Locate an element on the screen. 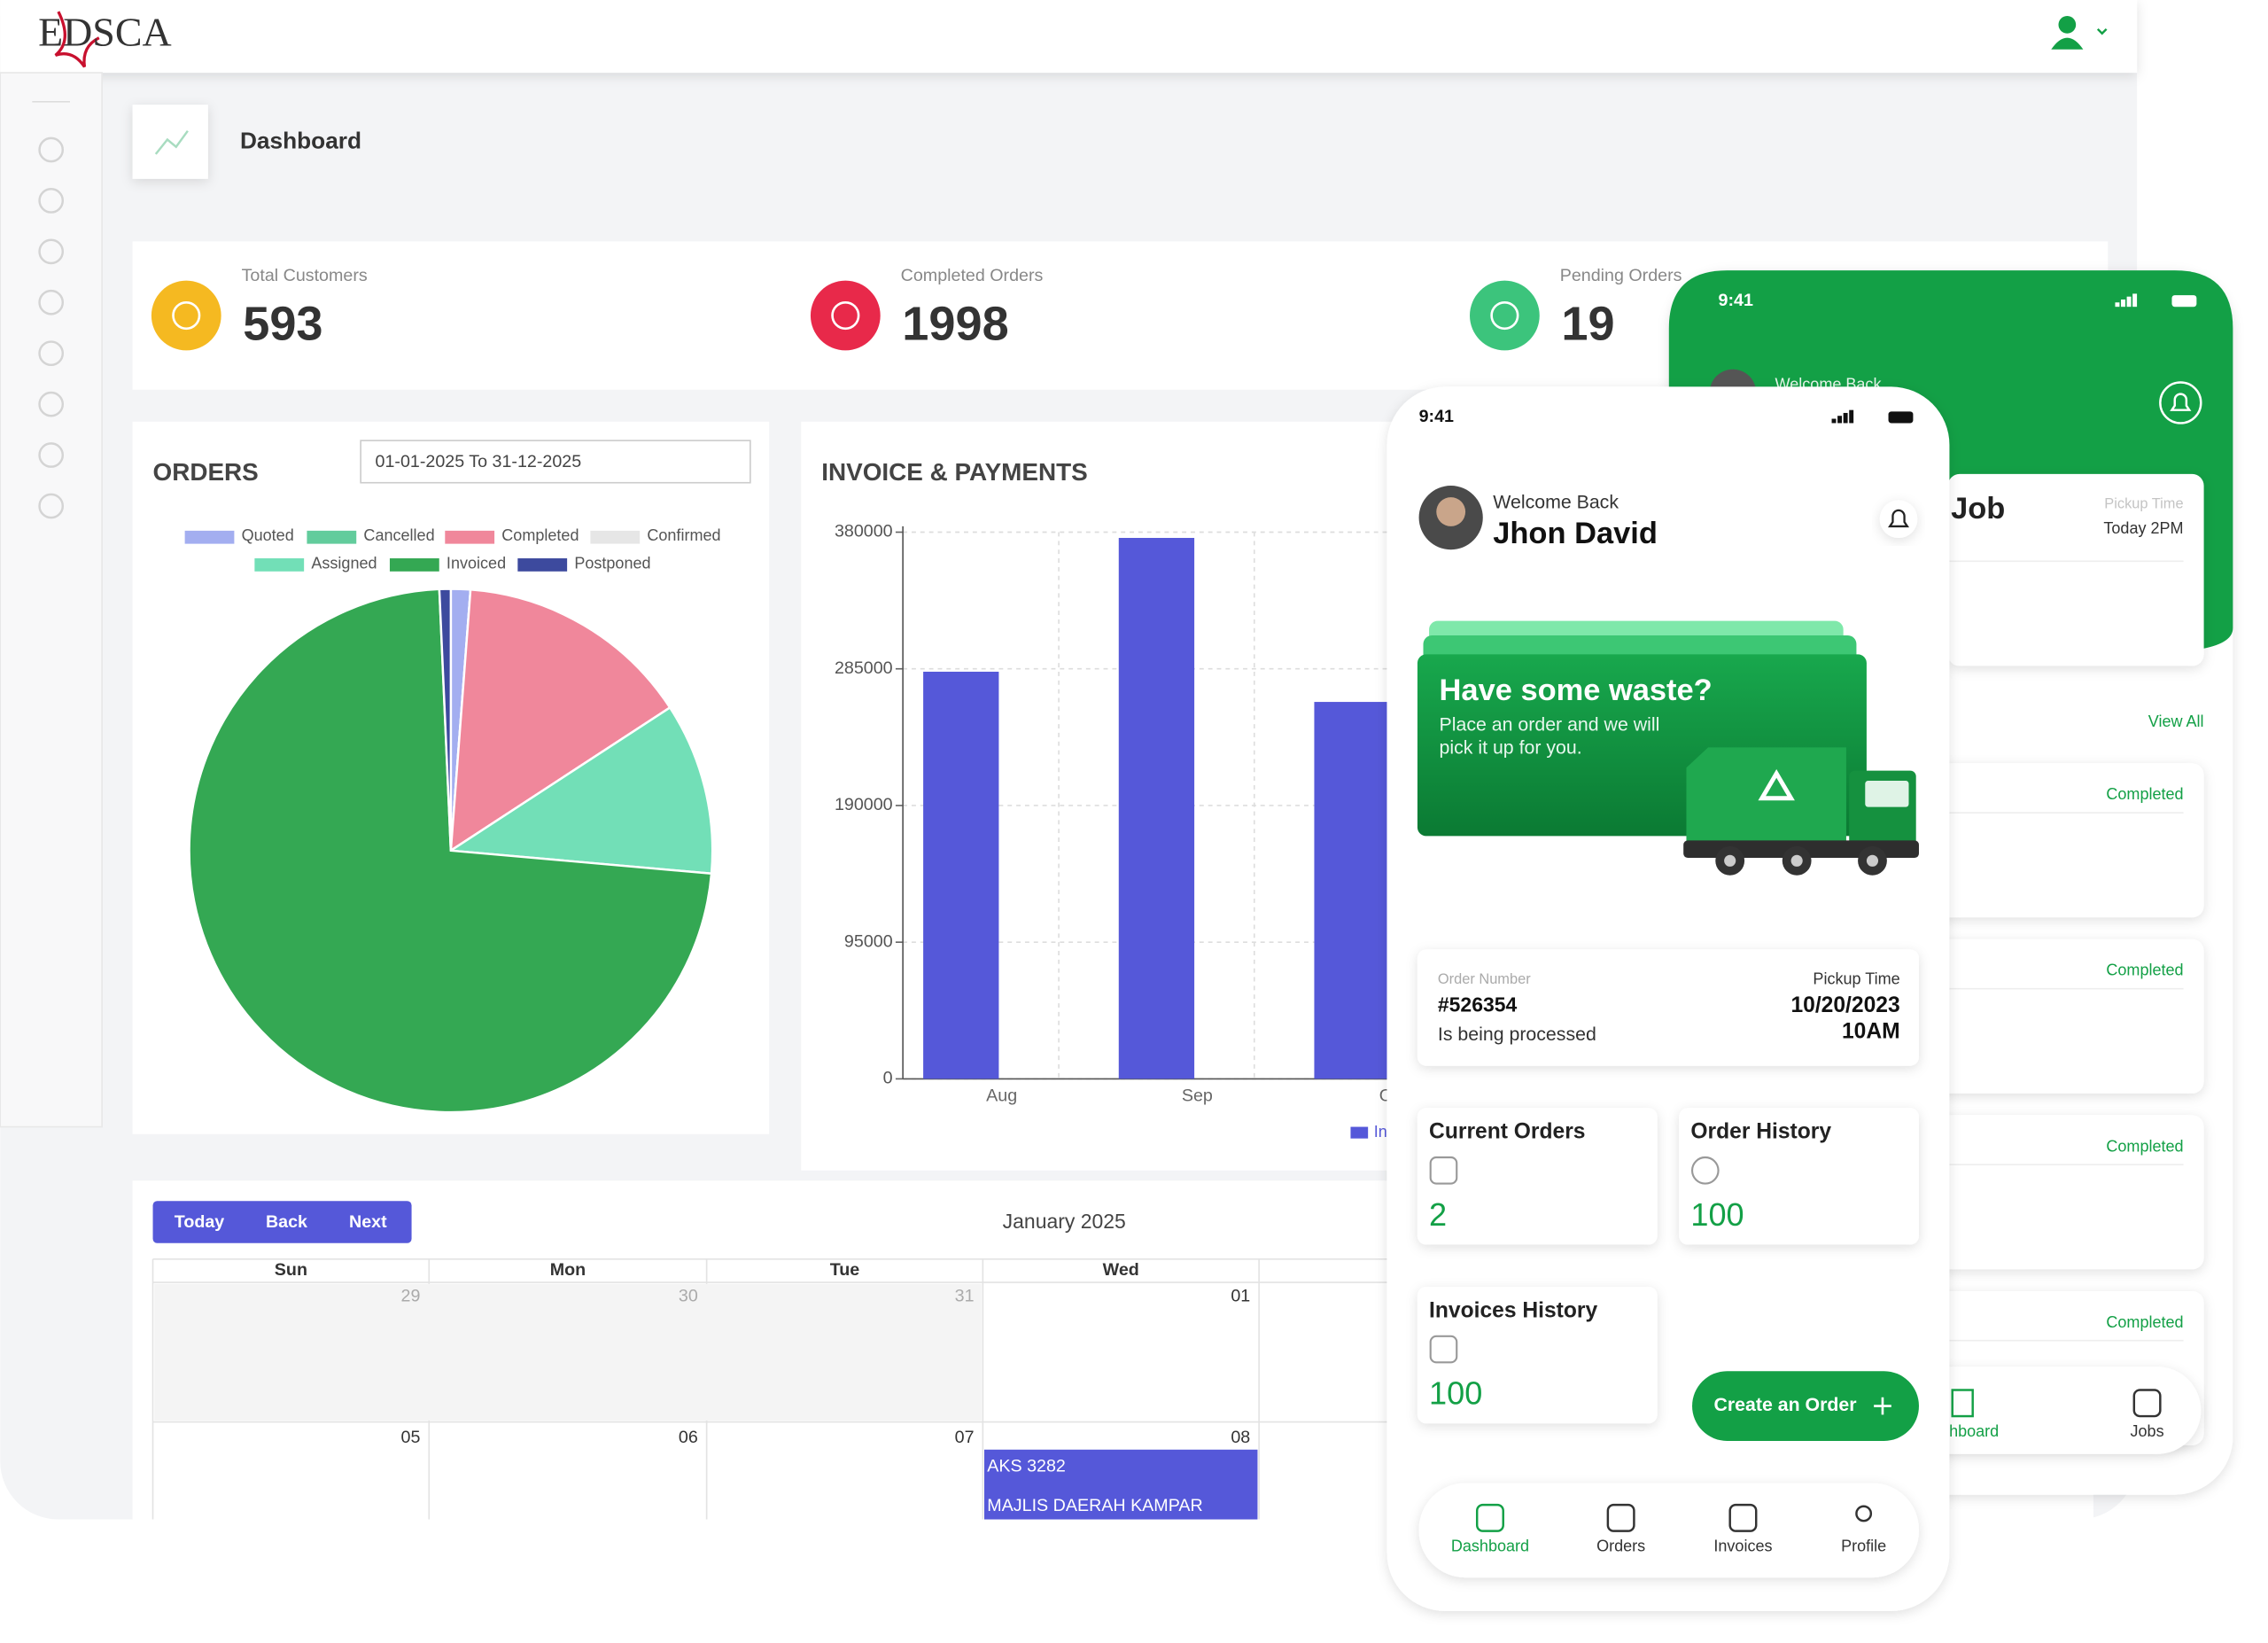 Image resolution: width=2268 pixels, height=1643 pixels. pickup-label: Pickup Time is located at coordinates (1856, 979).